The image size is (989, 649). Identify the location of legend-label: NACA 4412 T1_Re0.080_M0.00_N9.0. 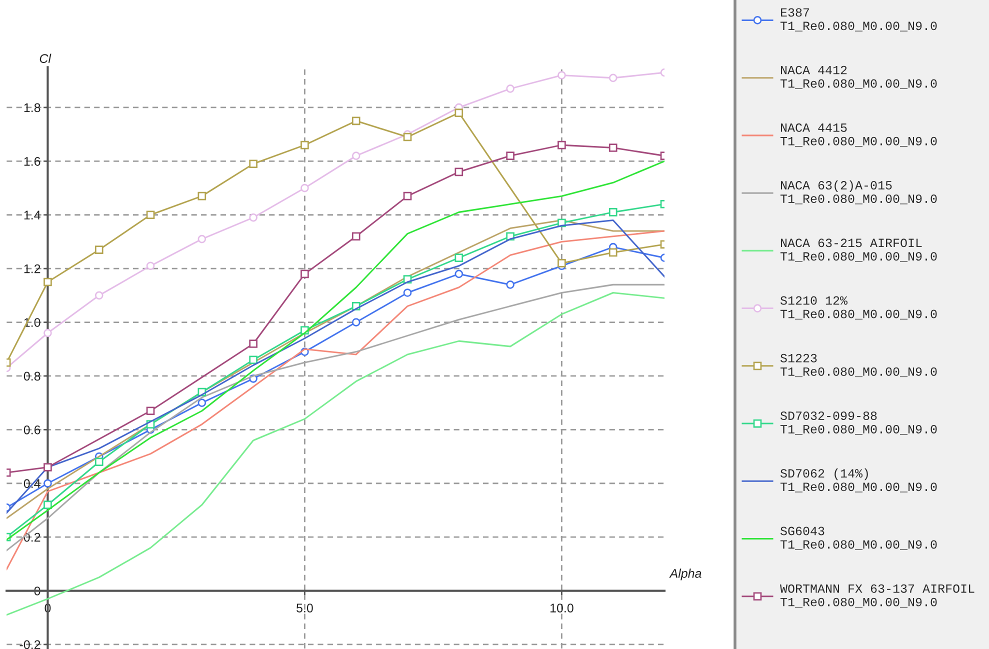
(858, 77).